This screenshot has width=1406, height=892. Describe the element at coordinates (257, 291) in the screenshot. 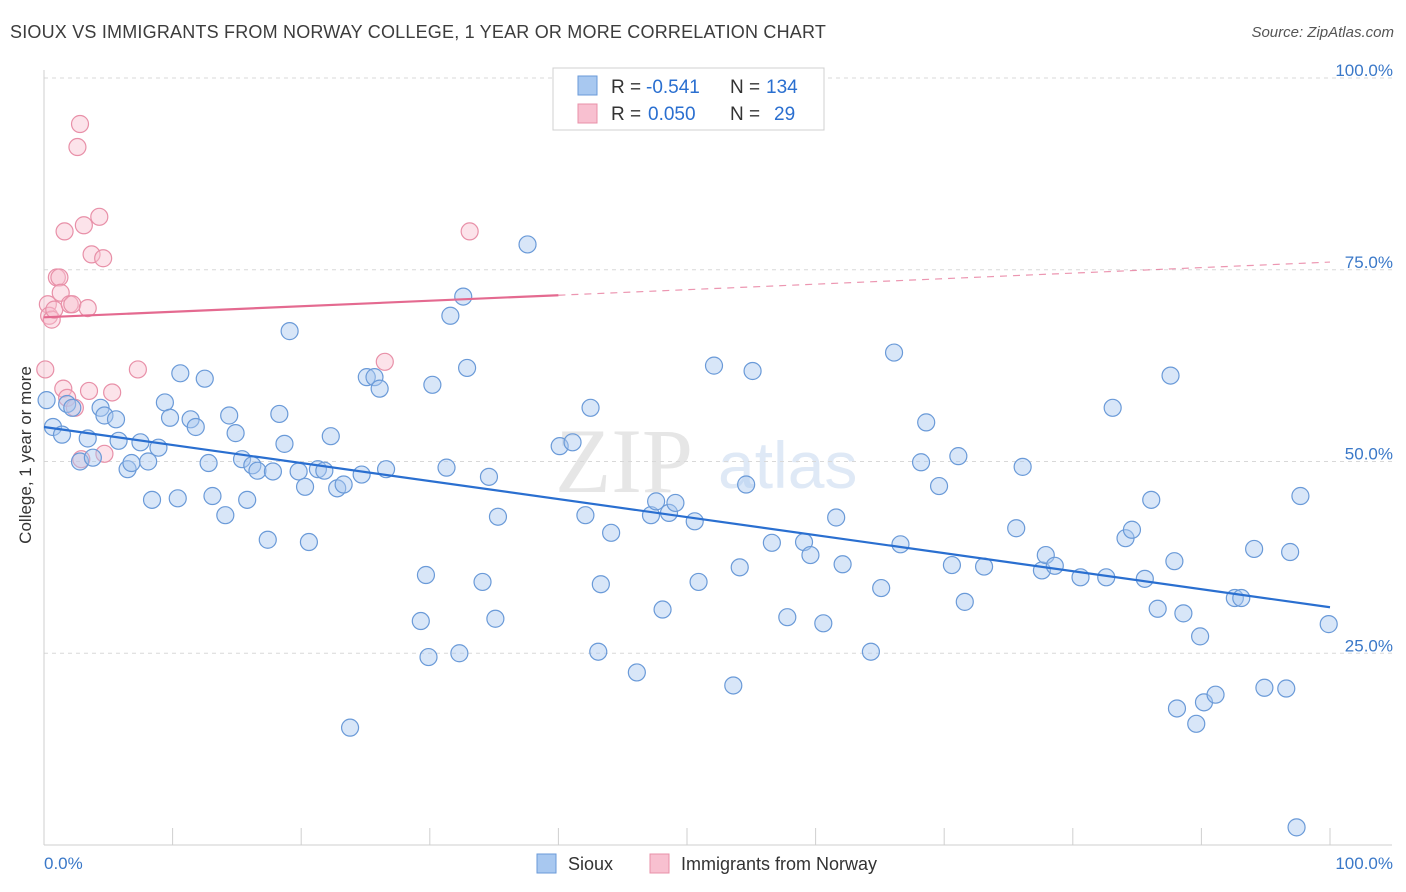

I see `series-norway-points` at that location.